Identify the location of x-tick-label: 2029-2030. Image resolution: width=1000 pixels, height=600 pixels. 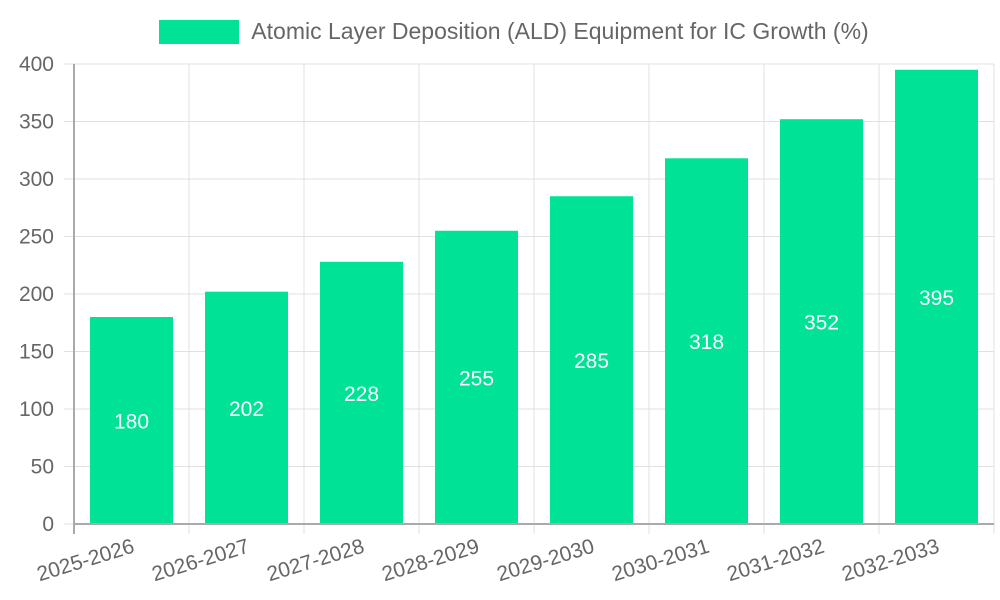
(545, 560).